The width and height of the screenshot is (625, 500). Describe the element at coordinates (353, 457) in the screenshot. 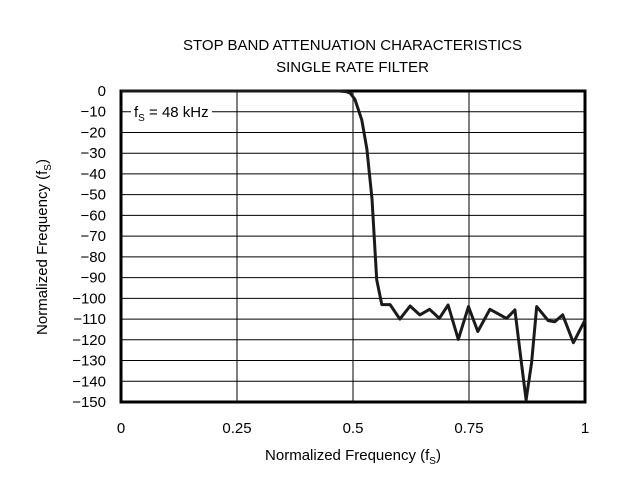

I see `x-axis-label: Normalized Frequency (fS)` at that location.